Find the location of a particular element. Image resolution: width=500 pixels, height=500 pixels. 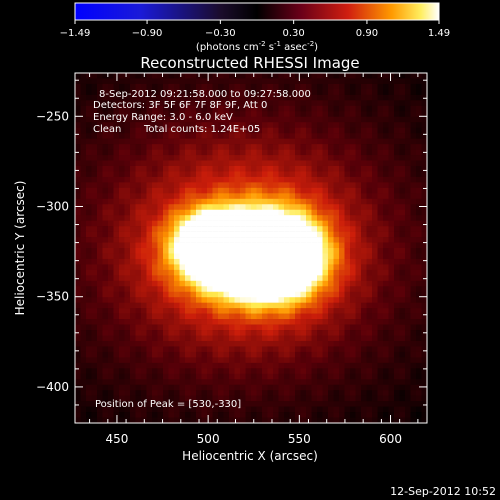

annotation-detectors: Detectors: 3F 5F 6F 7F 8F 9F, Att 0 is located at coordinates (180, 105).